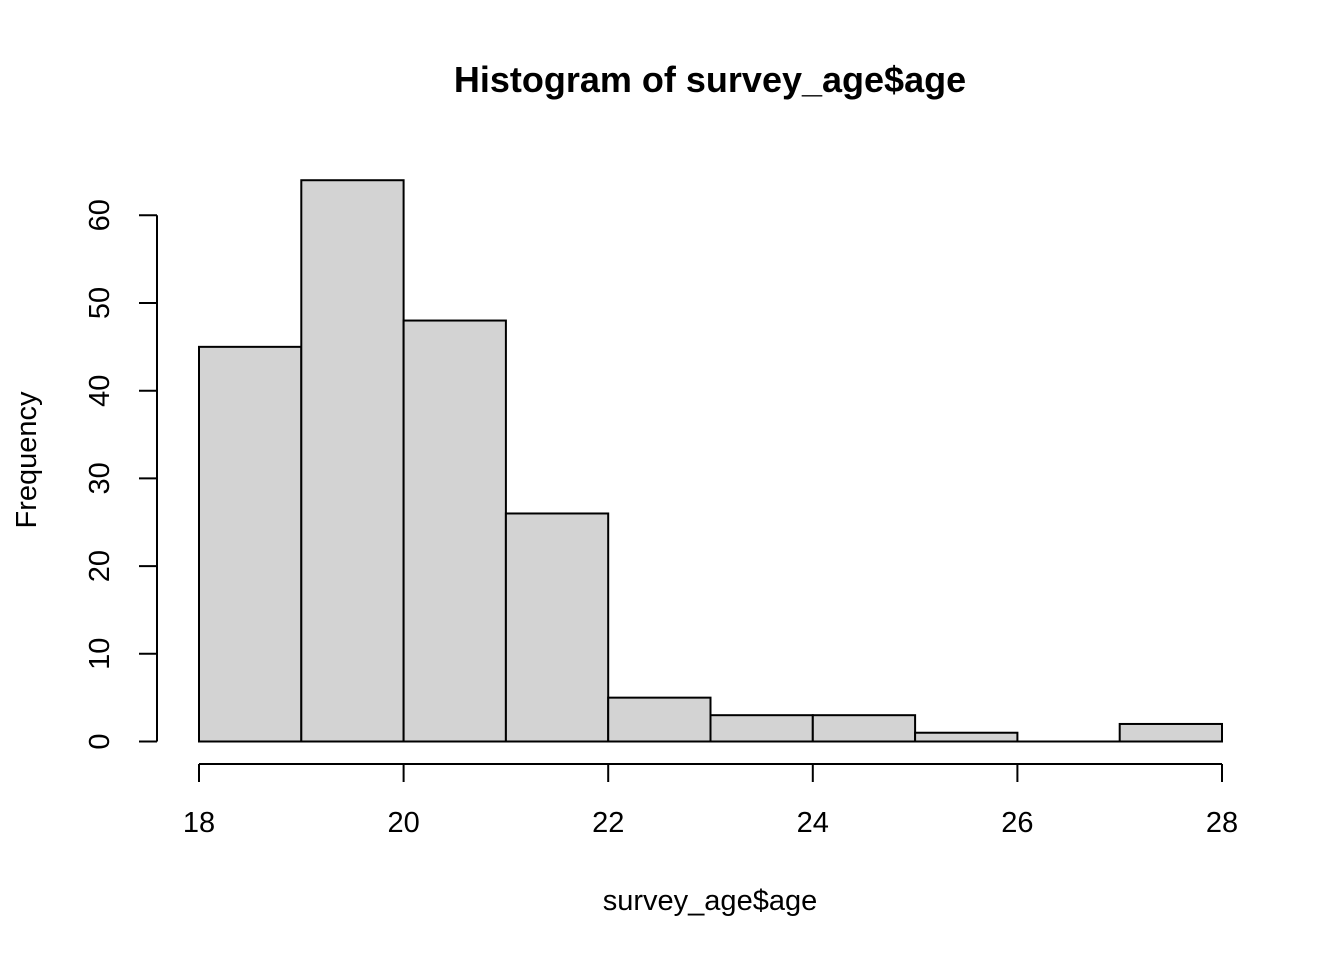  I want to click on x-tick-label: 28, so click(1222, 823).